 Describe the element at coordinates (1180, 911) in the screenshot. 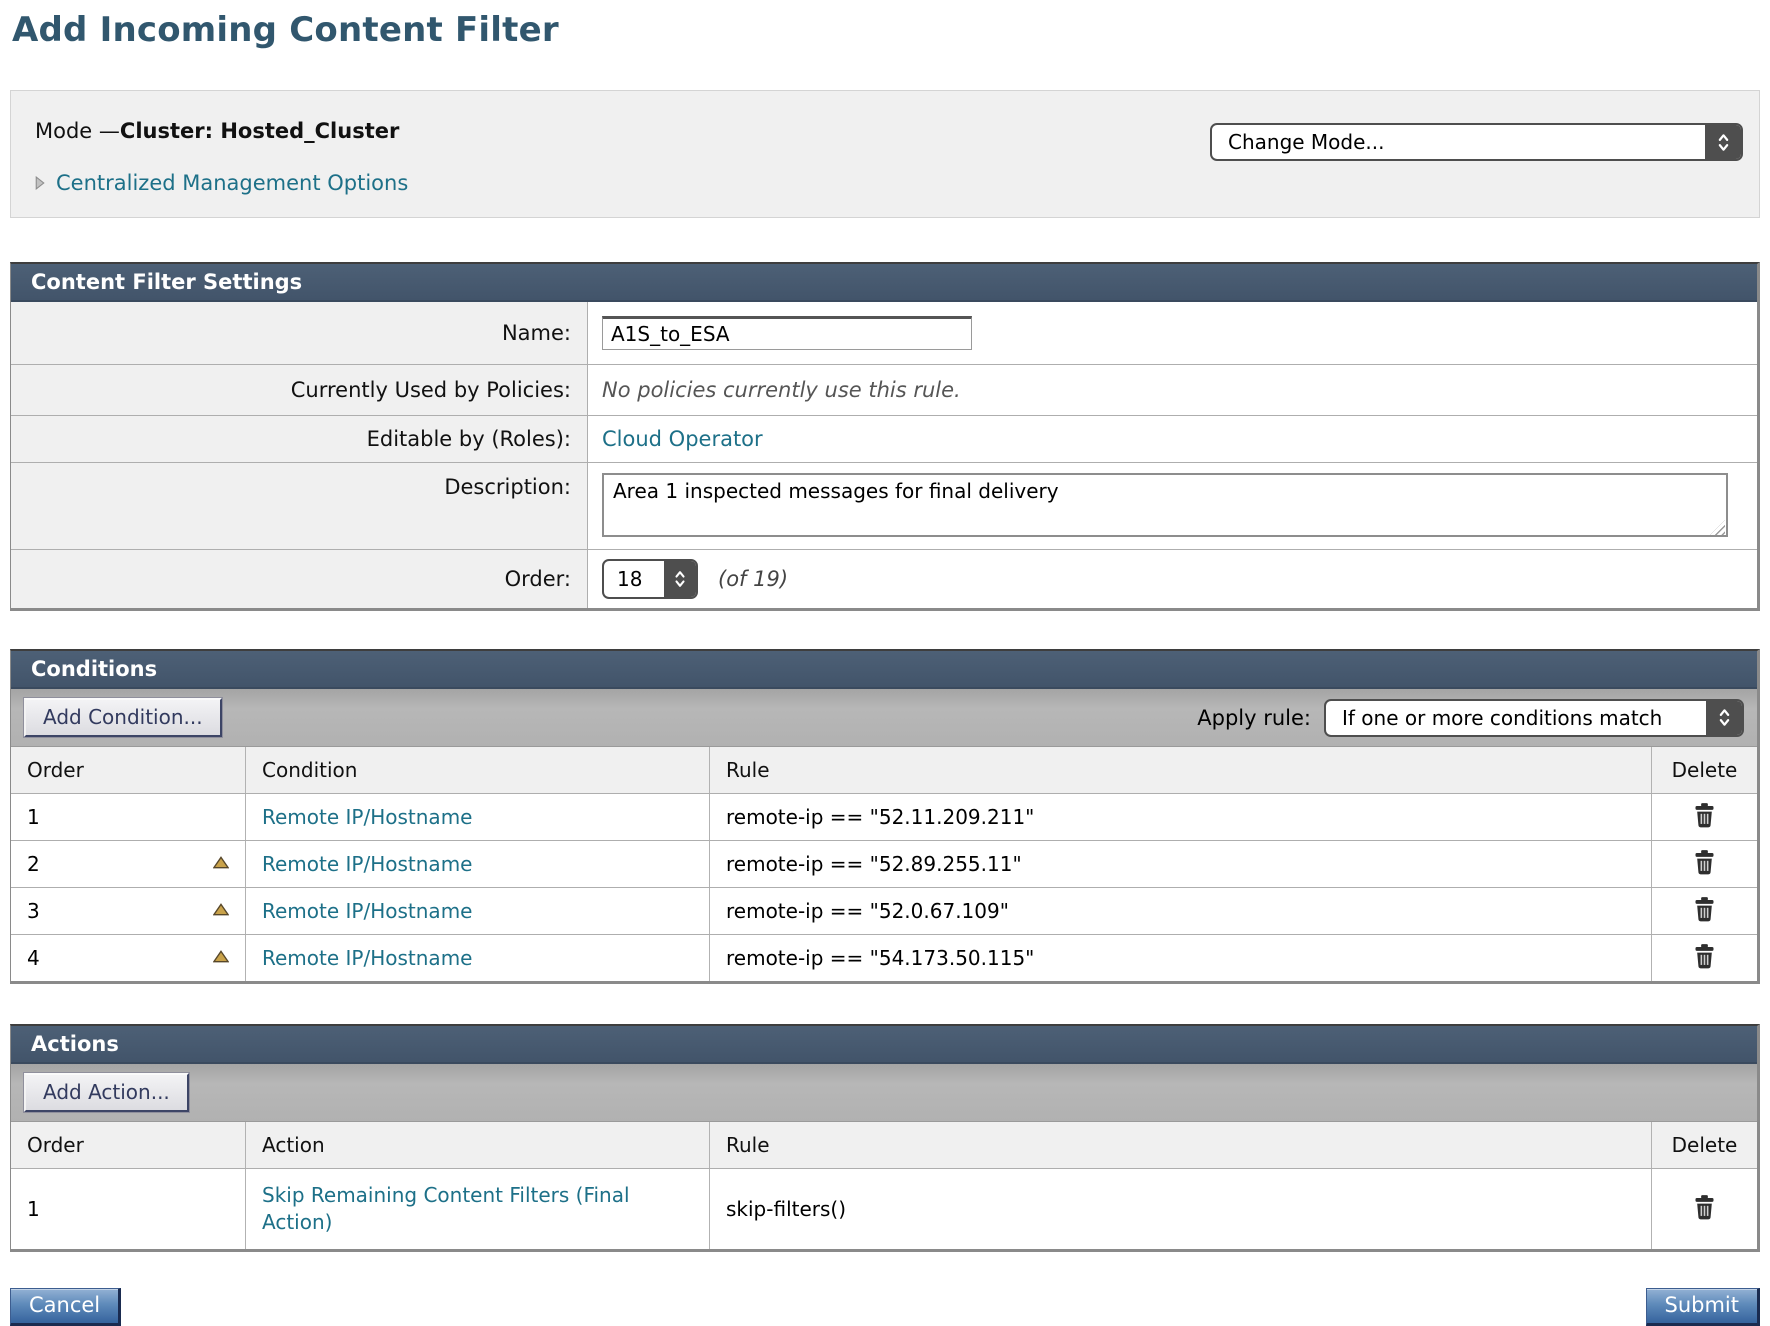

I see `condition-rule: remote-ip == "52.0.67.109"` at that location.